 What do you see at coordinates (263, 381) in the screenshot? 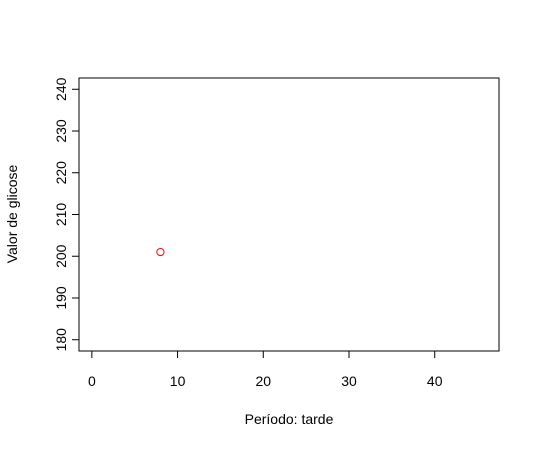
I see `x-tick-label: 20` at bounding box center [263, 381].